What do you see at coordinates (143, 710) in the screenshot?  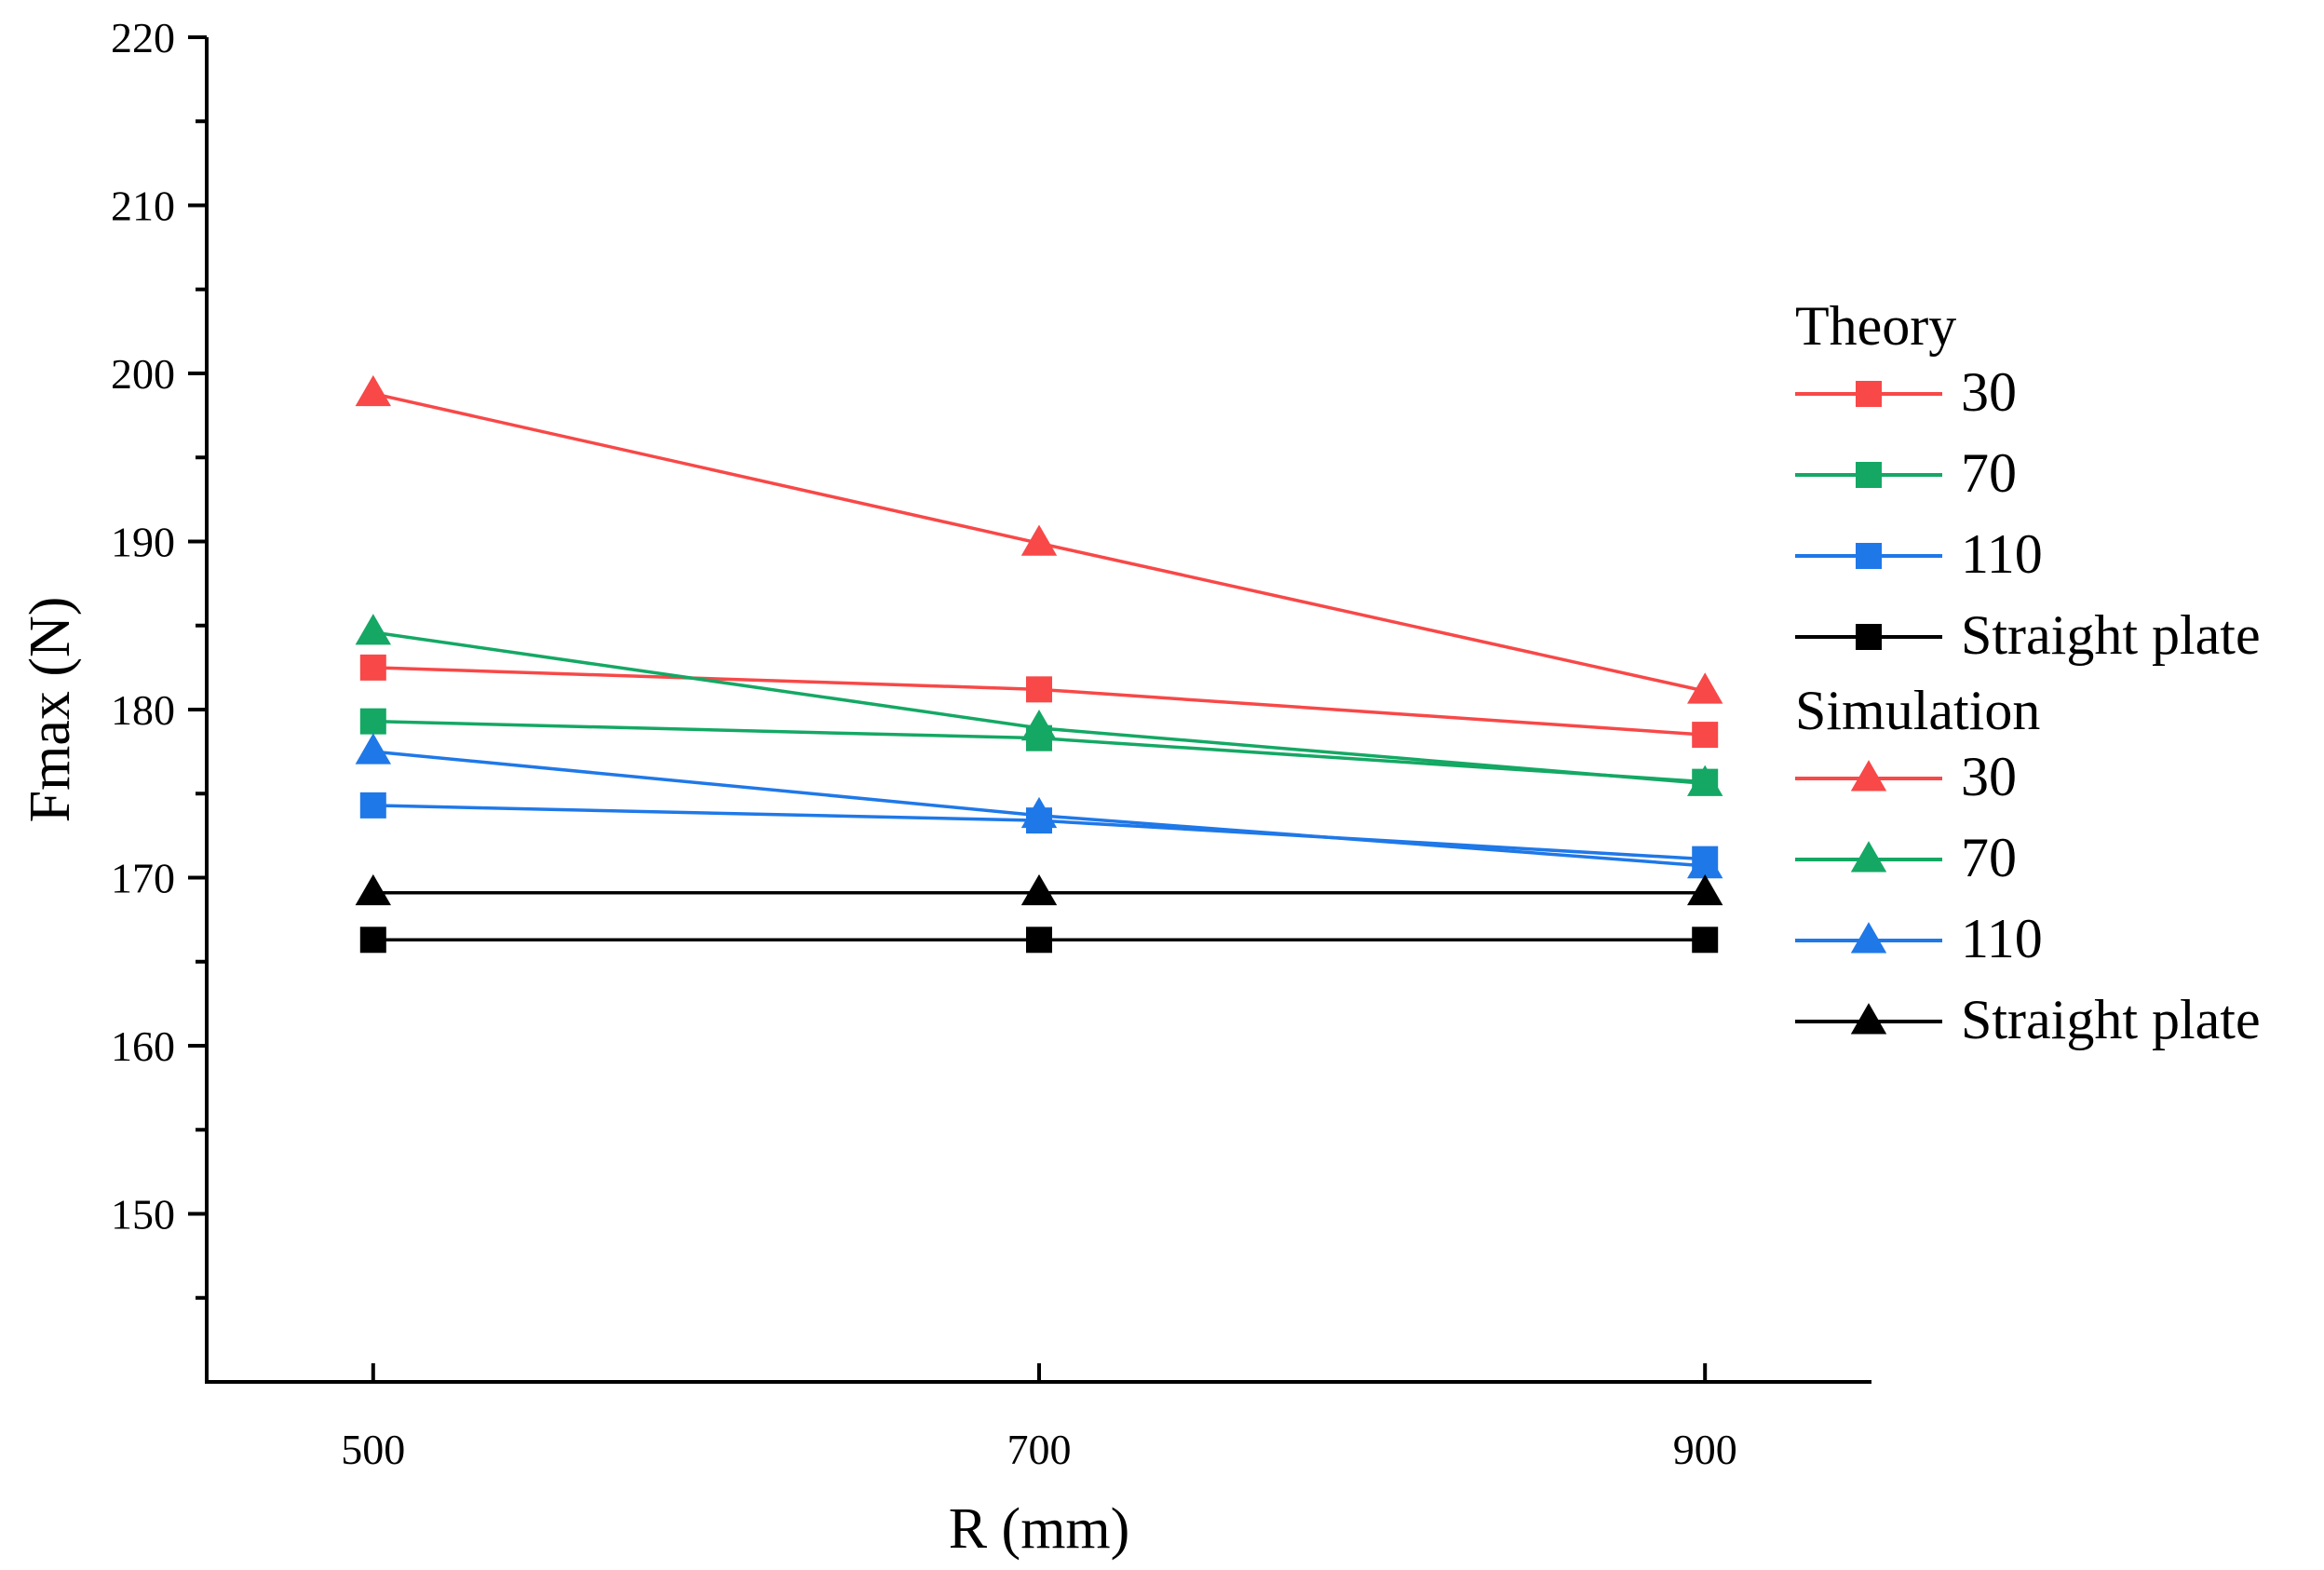 I see `y-tick-label: 180` at bounding box center [143, 710].